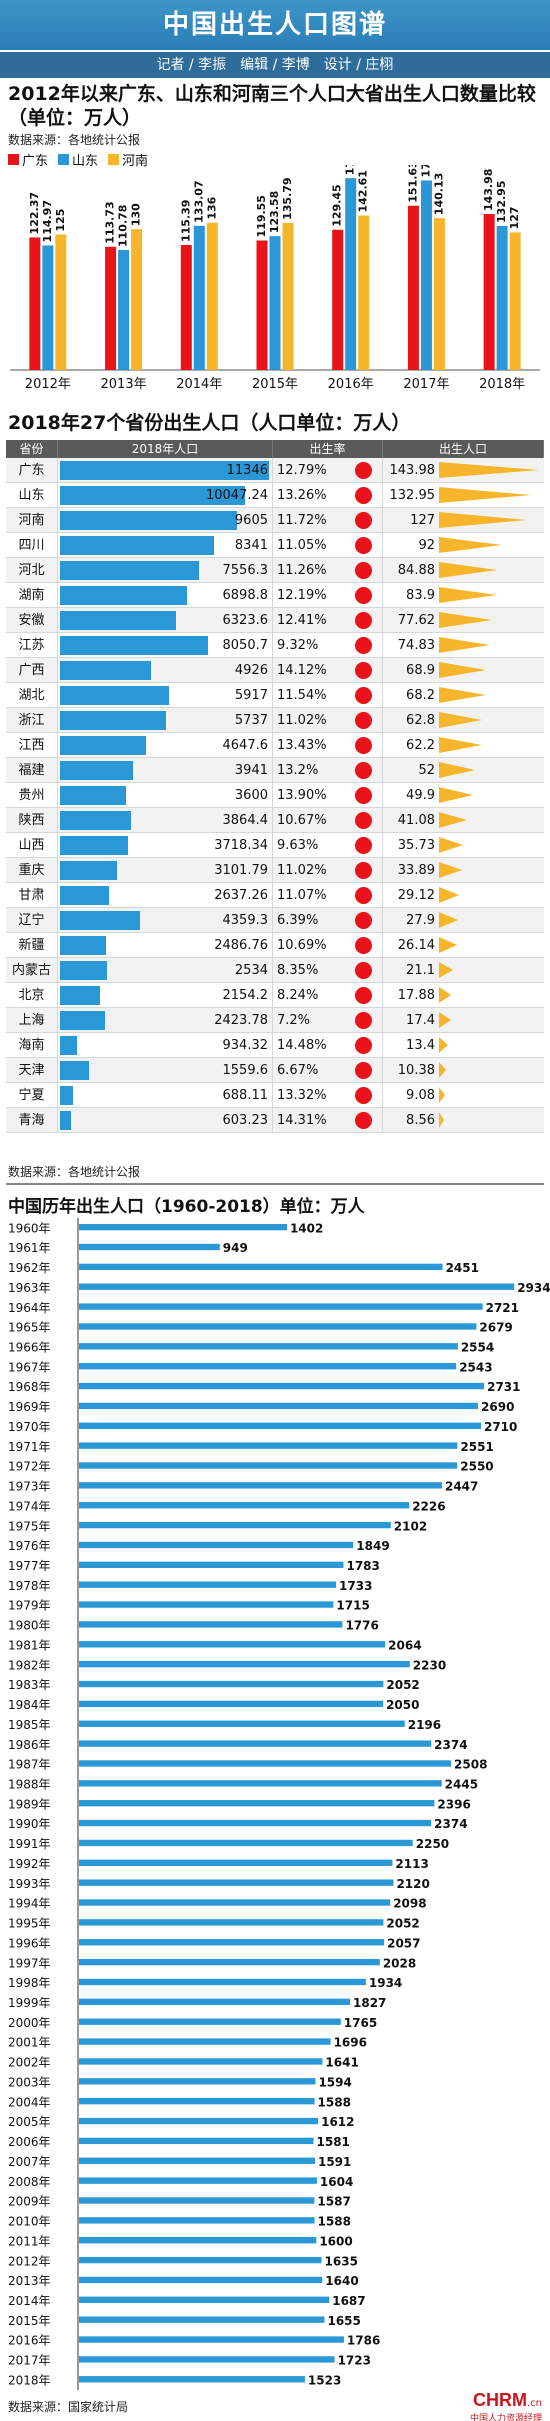 The height and width of the screenshot is (2421, 550). Describe the element at coordinates (426, 770) in the screenshot. I see `births-value: 52` at that location.